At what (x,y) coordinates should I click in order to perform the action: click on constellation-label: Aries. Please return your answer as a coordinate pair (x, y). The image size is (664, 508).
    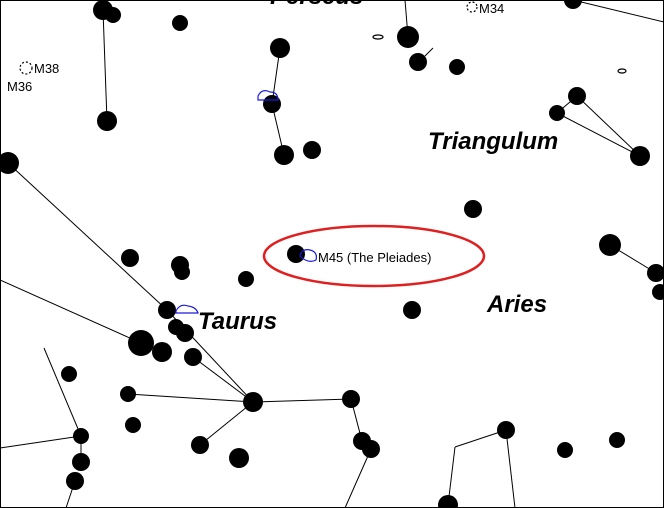
    Looking at the image, I should click on (516, 304).